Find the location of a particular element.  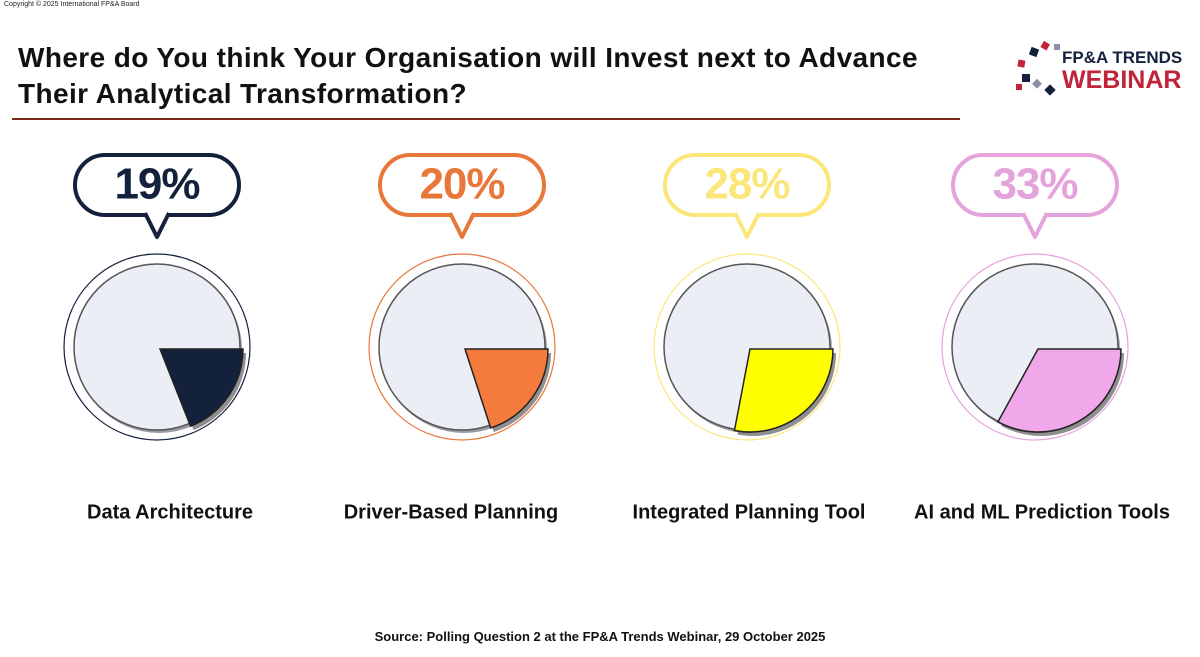

logo-mark is located at coordinates (1038, 68).